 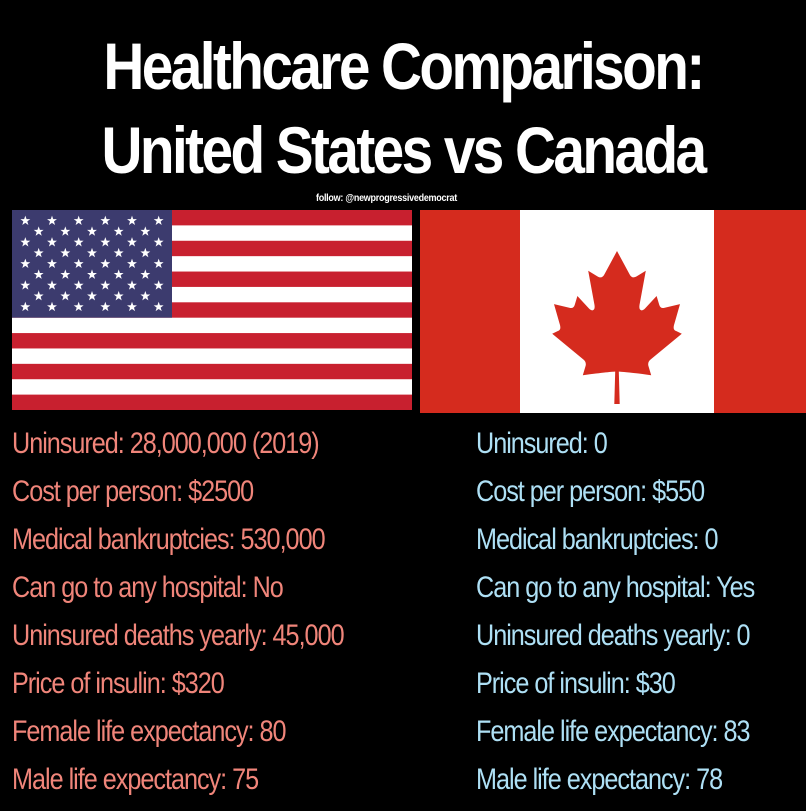 What do you see at coordinates (597, 539) in the screenshot?
I see `canada-stat-bankruptcies: Medical bankruptcies: 0` at bounding box center [597, 539].